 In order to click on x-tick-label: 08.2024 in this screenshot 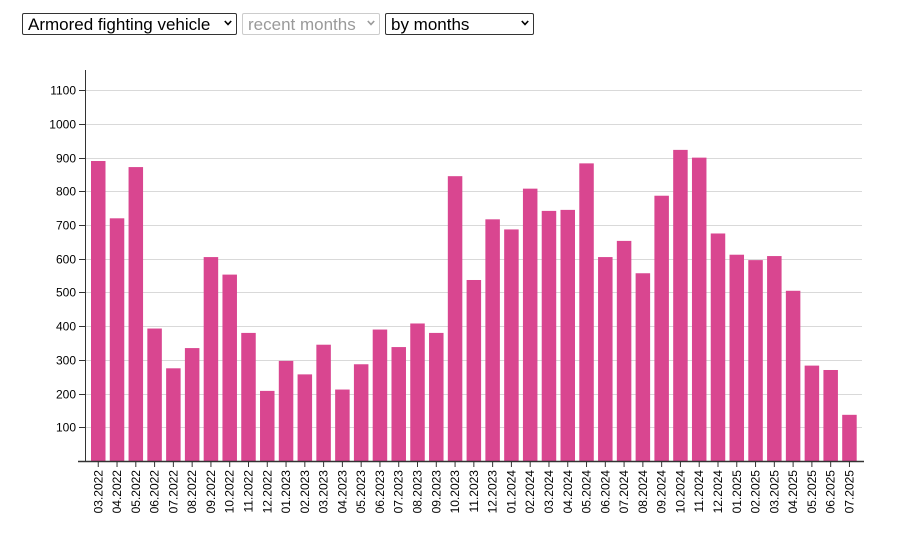, I will do `click(643, 492)`.